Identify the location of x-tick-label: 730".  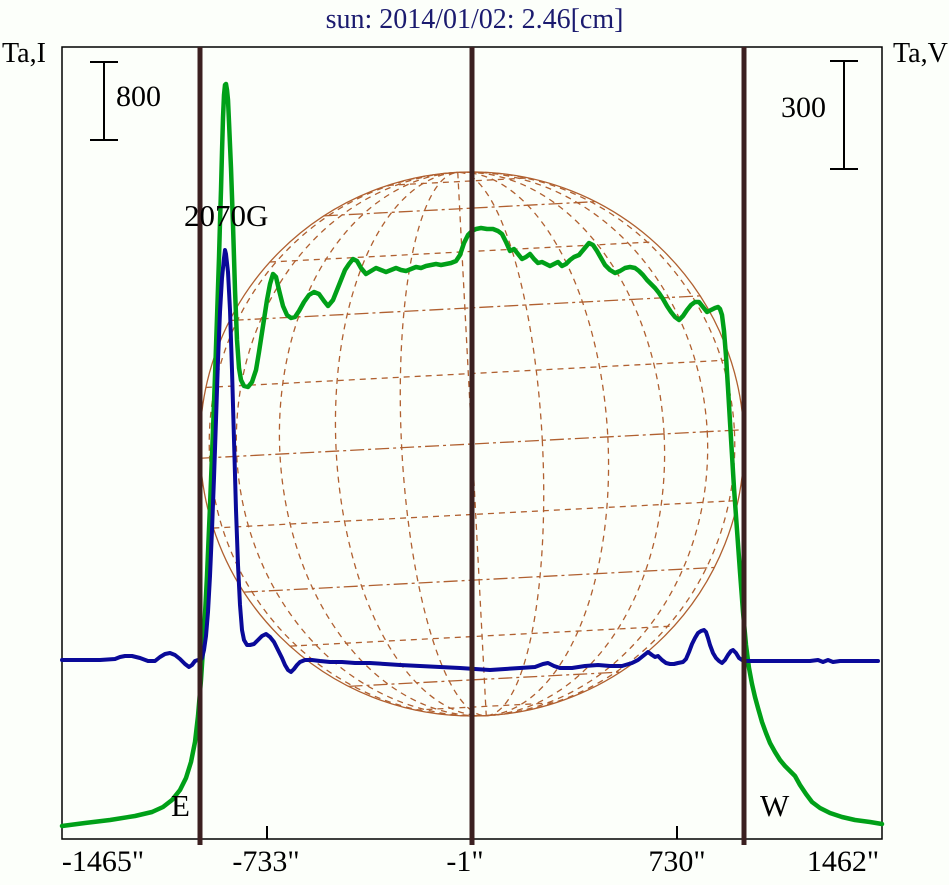
(677, 861).